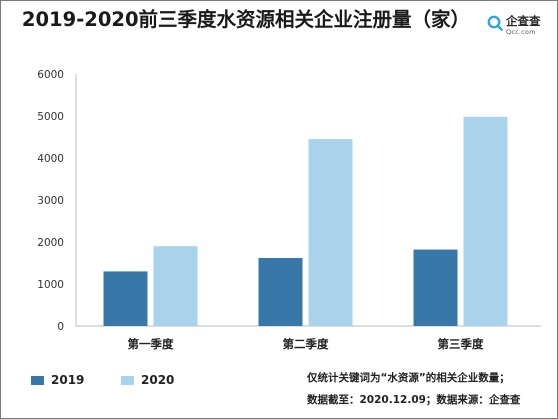 The image size is (558, 419). I want to click on y-tick-label: 1000, so click(50, 285).